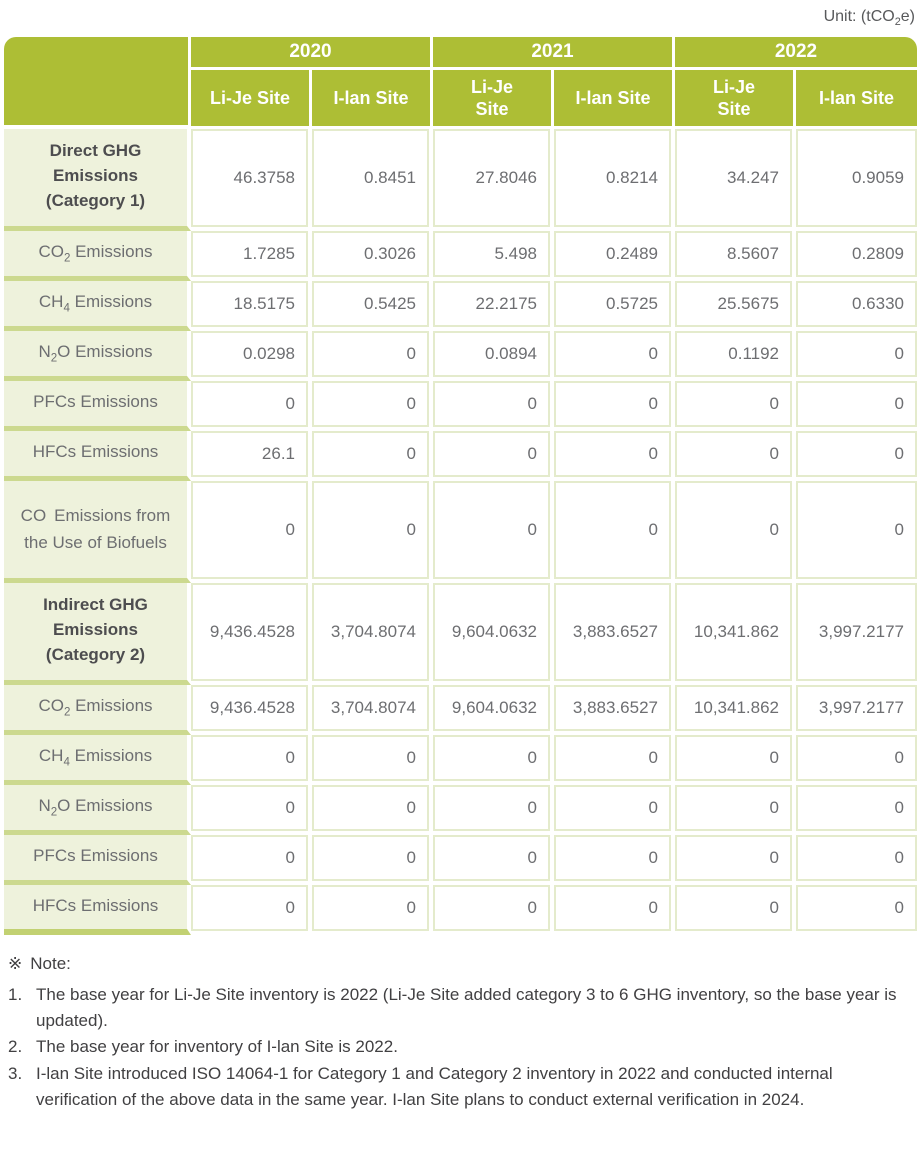 The width and height of the screenshot is (921, 1163). Describe the element at coordinates (97, 810) in the screenshot. I see `row-label: N2O Emissions` at that location.